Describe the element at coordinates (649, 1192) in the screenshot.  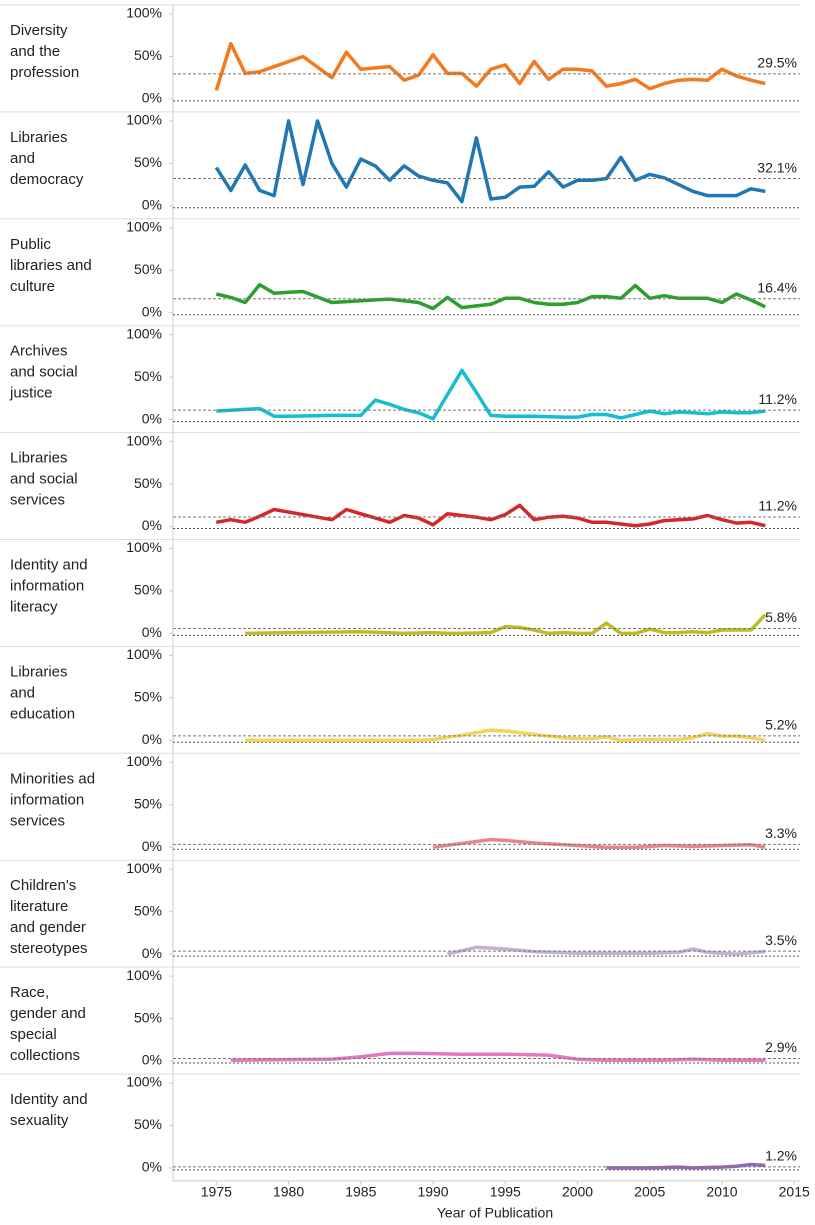
I see `x-tick-label: 2005` at that location.